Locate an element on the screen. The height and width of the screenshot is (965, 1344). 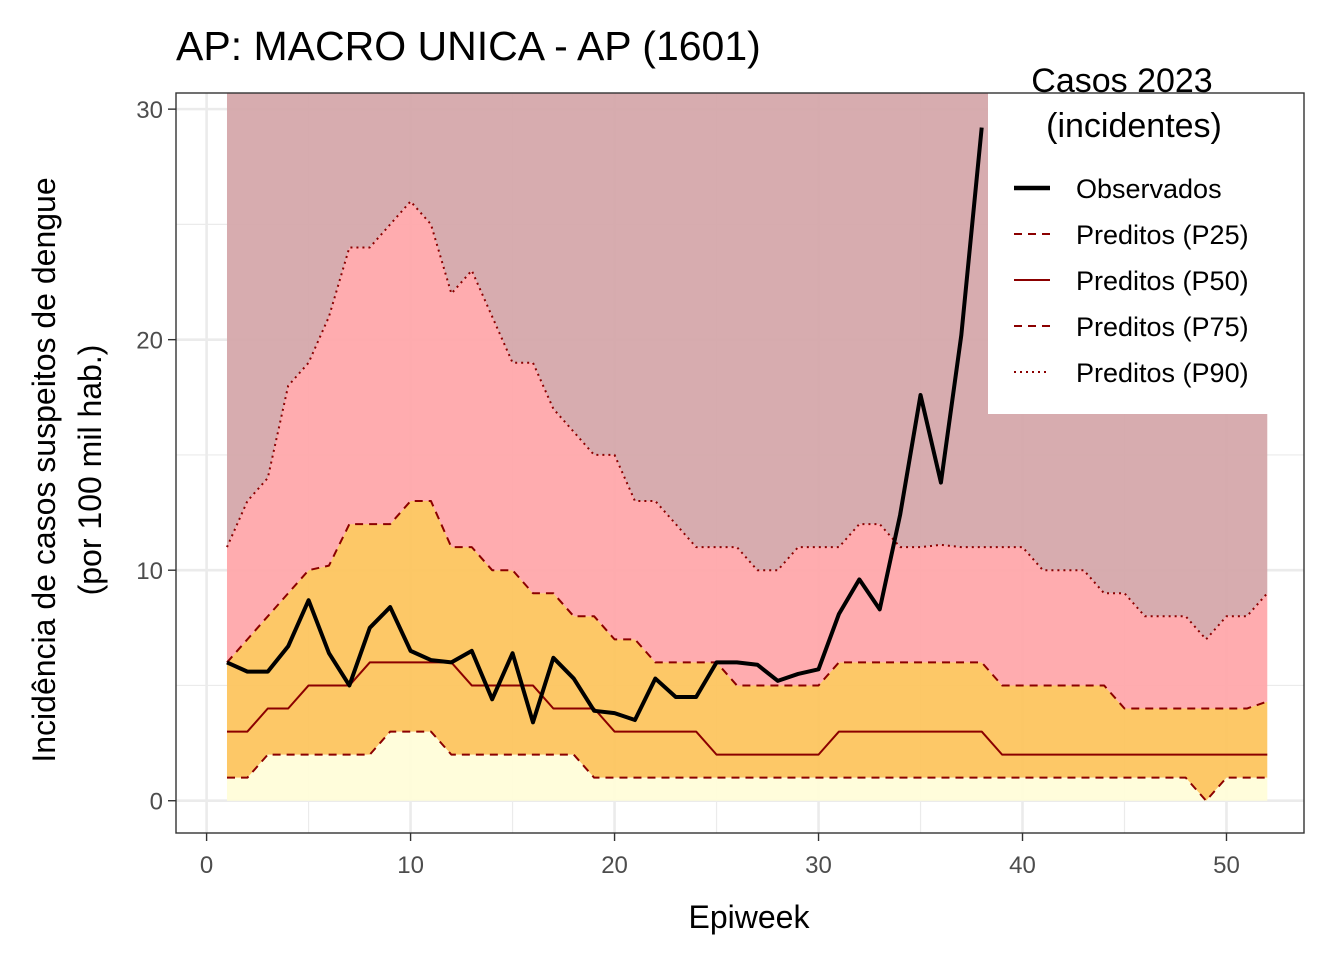
chart-title: AP: MACRO UNICA - AP (1601) is located at coordinates (468, 46).